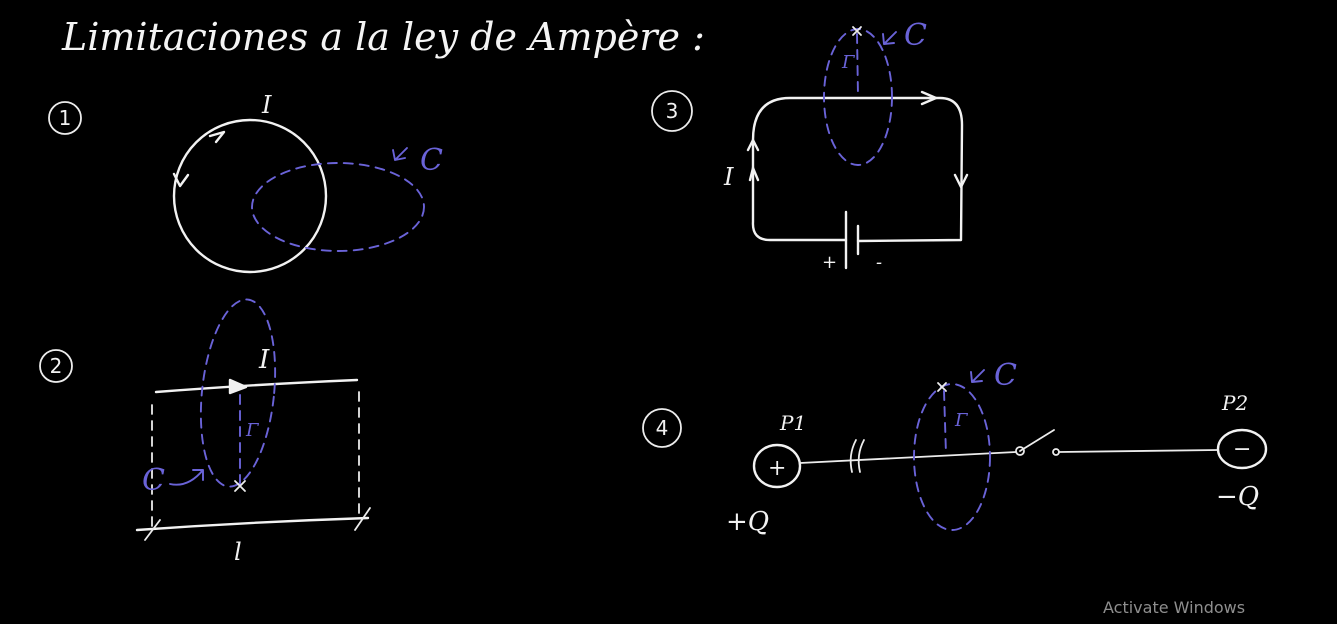 The width and height of the screenshot is (1337, 624). I want to click on battery-plus: +, so click(829, 262).